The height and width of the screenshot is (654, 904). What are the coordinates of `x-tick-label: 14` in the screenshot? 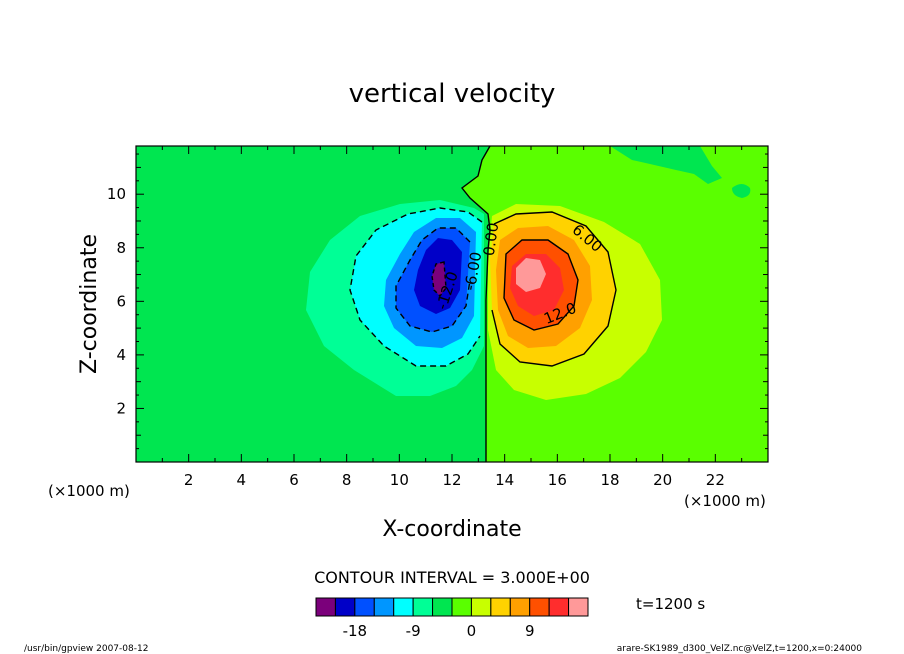 It's located at (504, 480).